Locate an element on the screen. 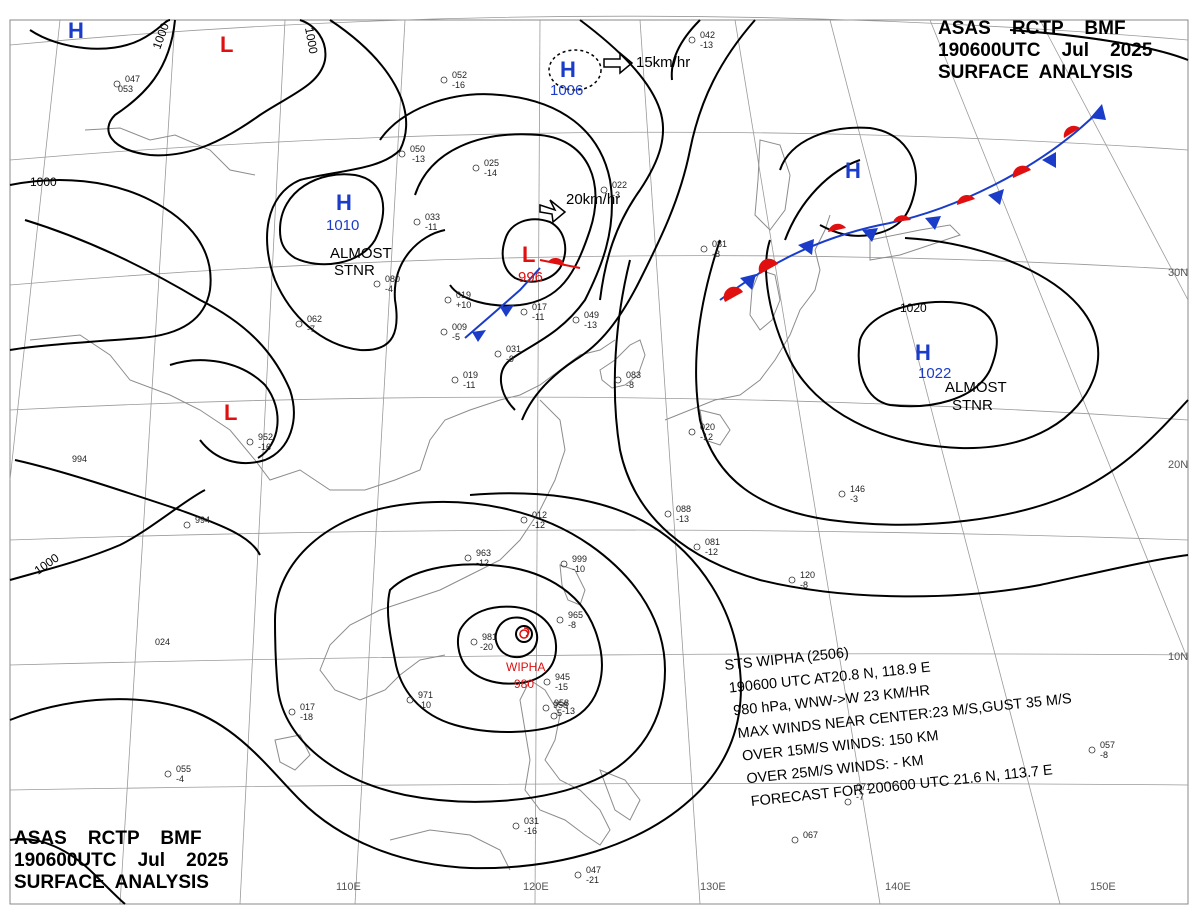  isobar-label-1000-a: 1000 is located at coordinates (161, 36).